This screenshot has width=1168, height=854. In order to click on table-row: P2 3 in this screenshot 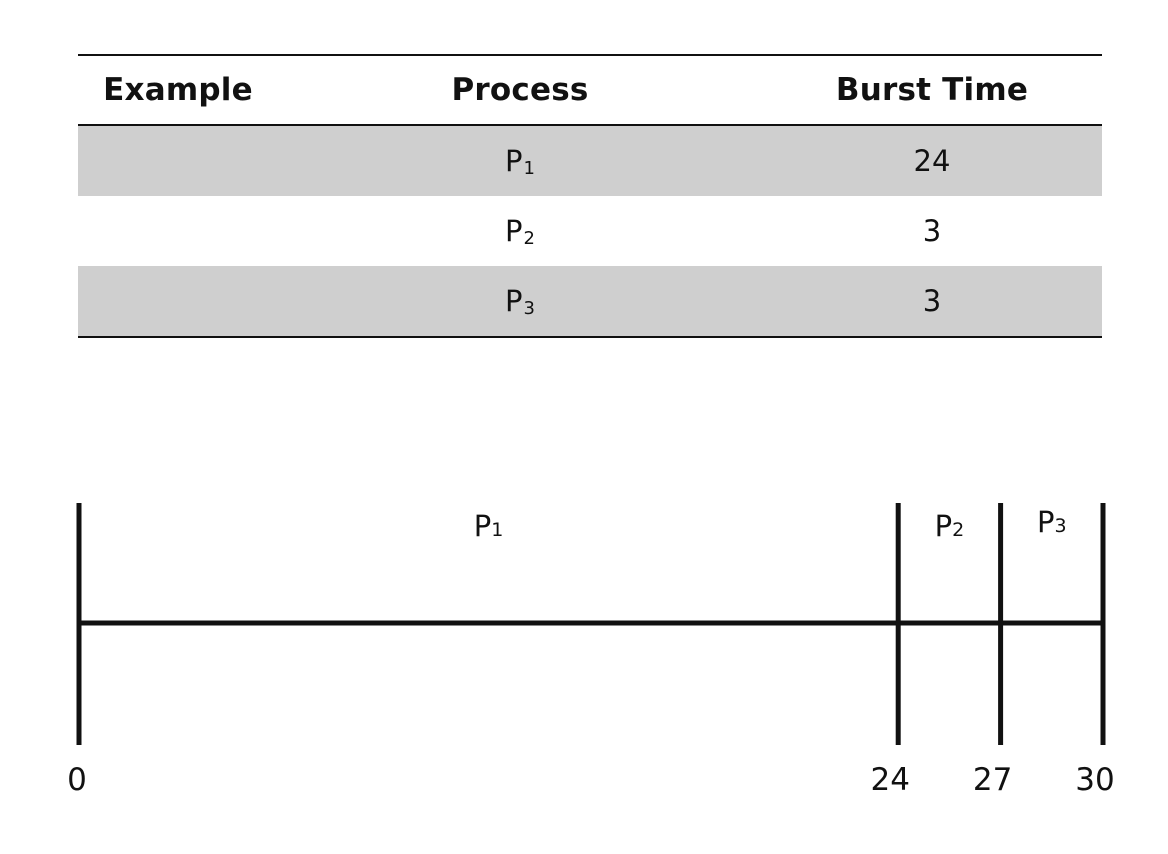, I will do `click(590, 231)`.